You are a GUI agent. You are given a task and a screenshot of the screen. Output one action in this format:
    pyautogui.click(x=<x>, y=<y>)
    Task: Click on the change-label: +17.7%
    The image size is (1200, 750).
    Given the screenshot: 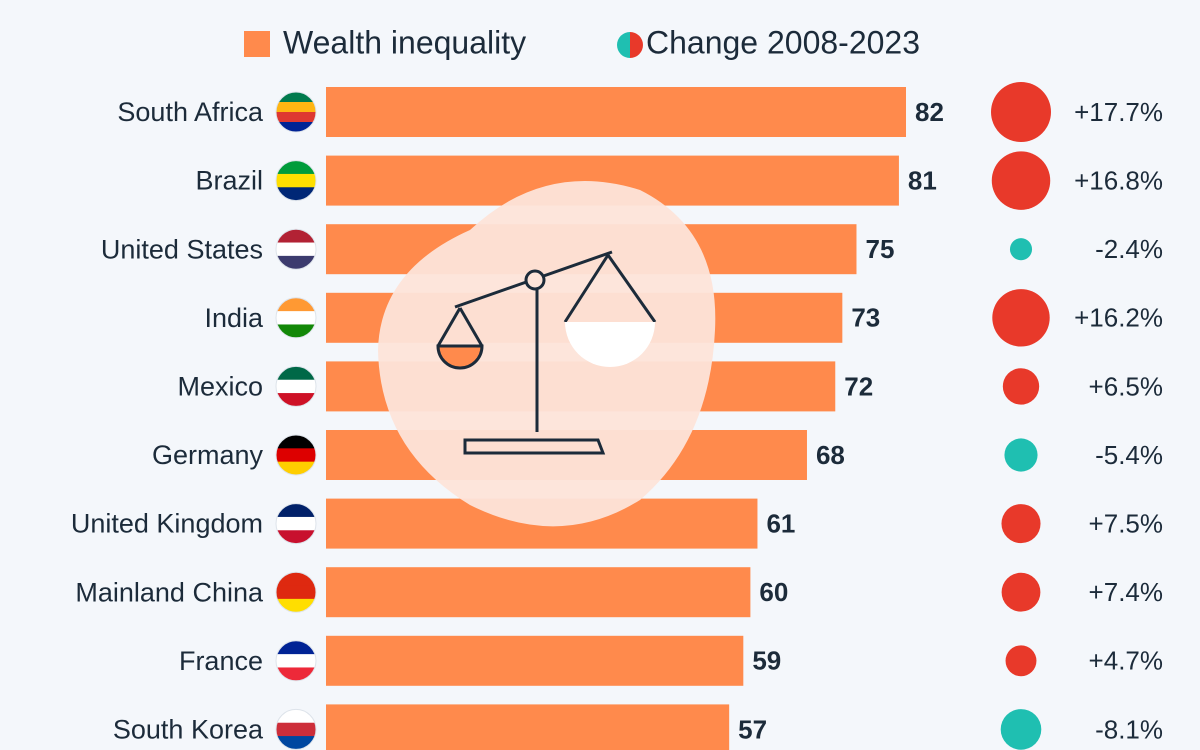 What is the action you would take?
    pyautogui.click(x=1118, y=112)
    